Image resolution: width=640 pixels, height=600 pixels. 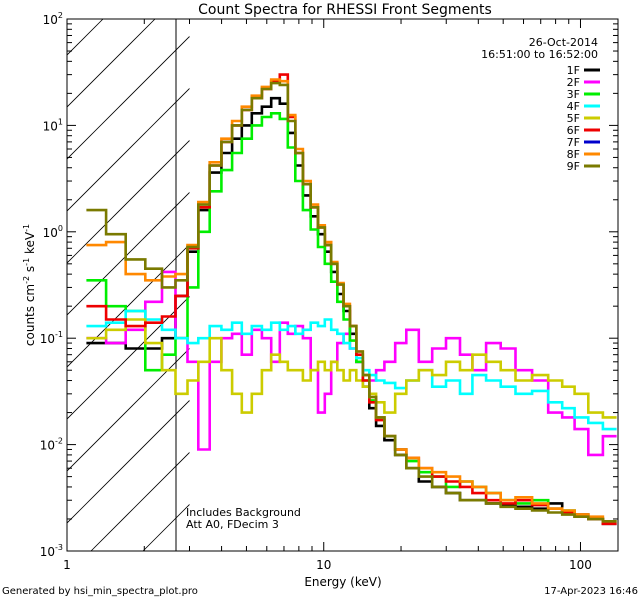 I want to click on series-5F, so click(x=351, y=368).